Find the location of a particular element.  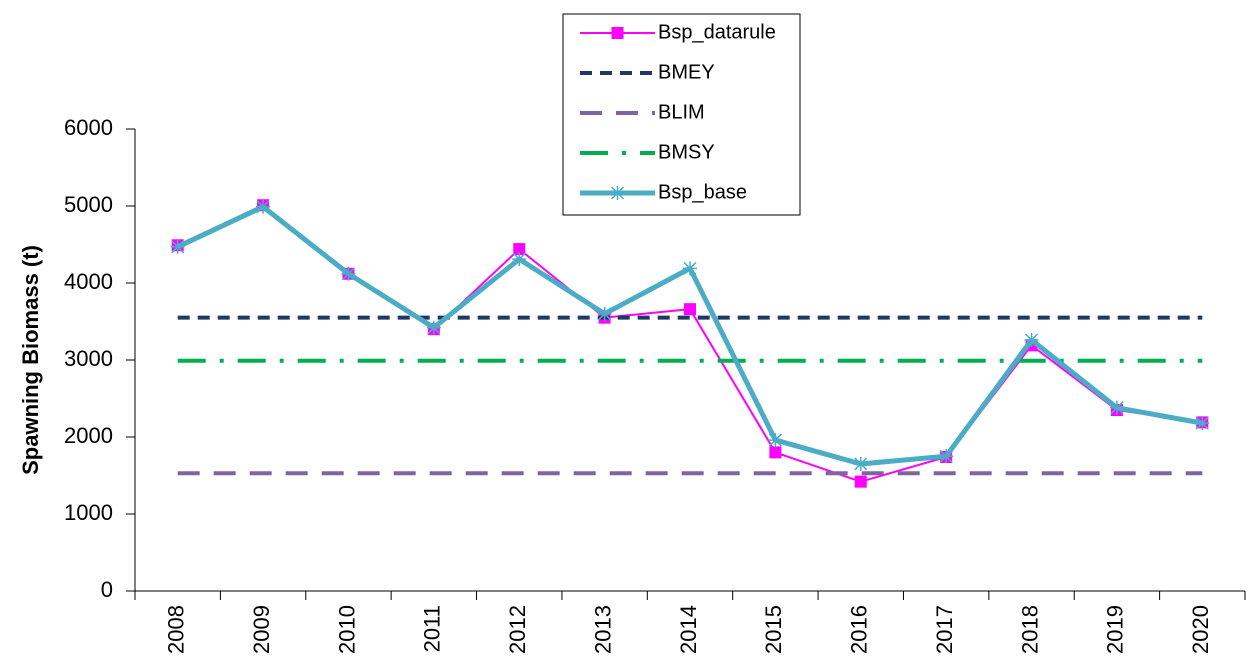

x-tick-label: 2008 is located at coordinates (176, 629).